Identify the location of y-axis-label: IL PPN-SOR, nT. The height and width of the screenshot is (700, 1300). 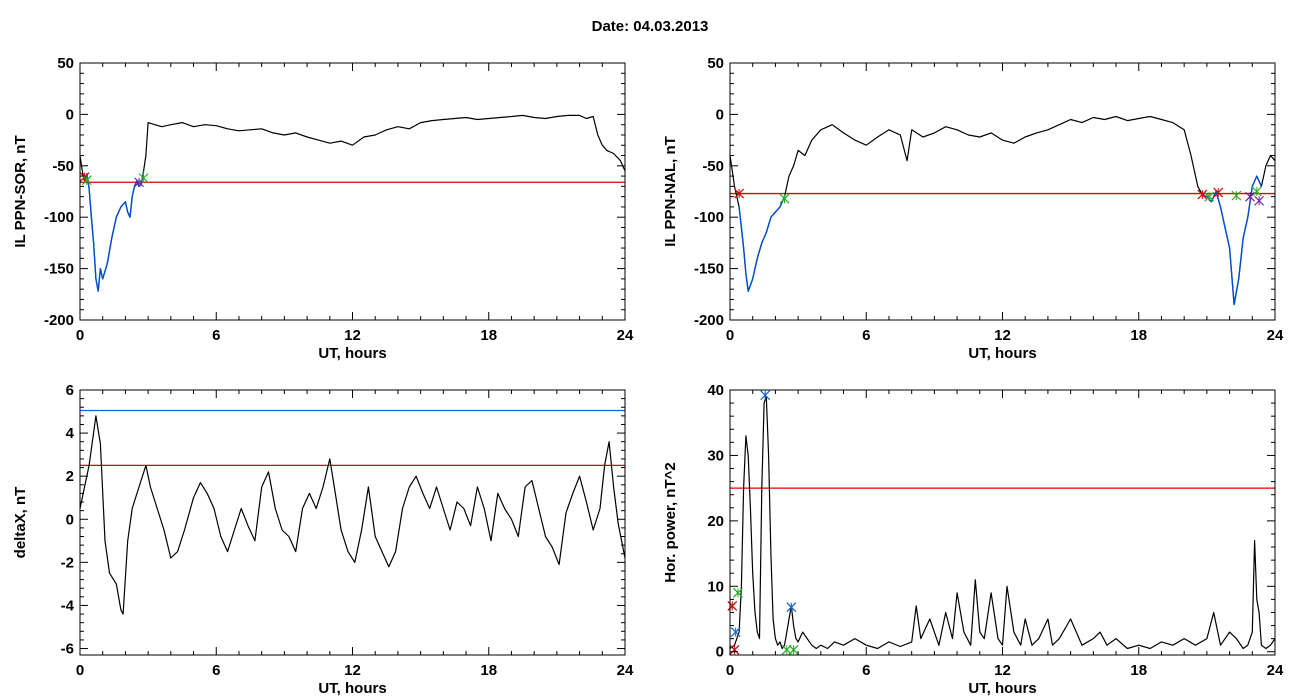
(20, 191).